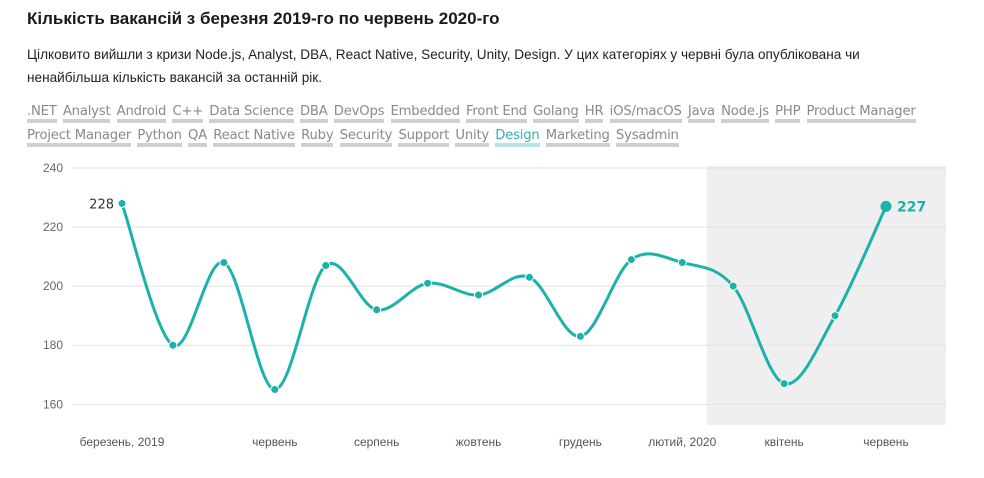 Image resolution: width=984 pixels, height=478 pixels. I want to click on y-tick-label: 220, so click(53, 227).